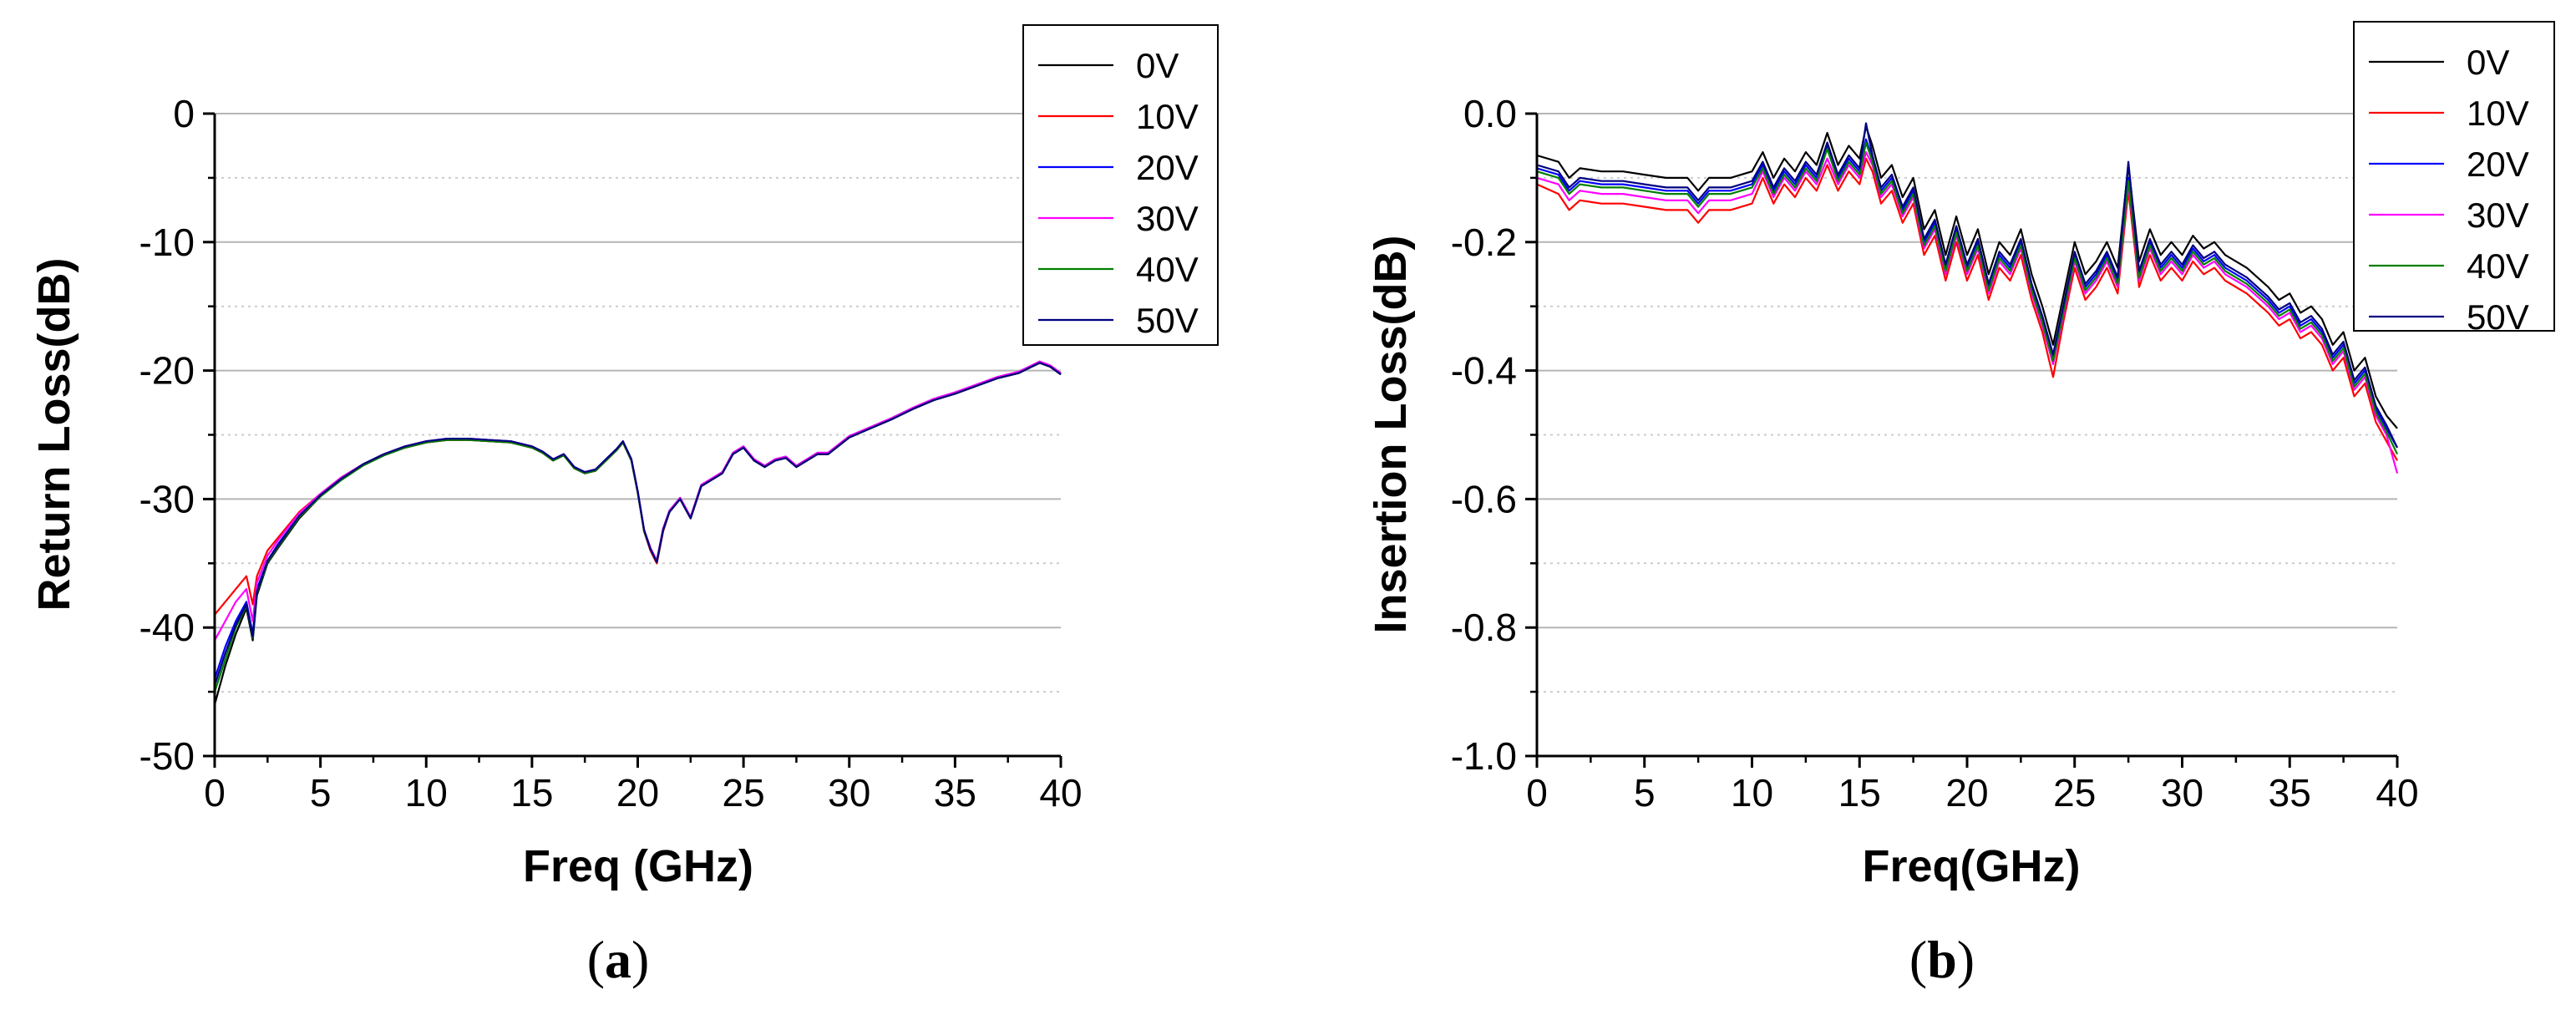  What do you see at coordinates (1167, 167) in the screenshot?
I see `panel-a-legend-label: 20V` at bounding box center [1167, 167].